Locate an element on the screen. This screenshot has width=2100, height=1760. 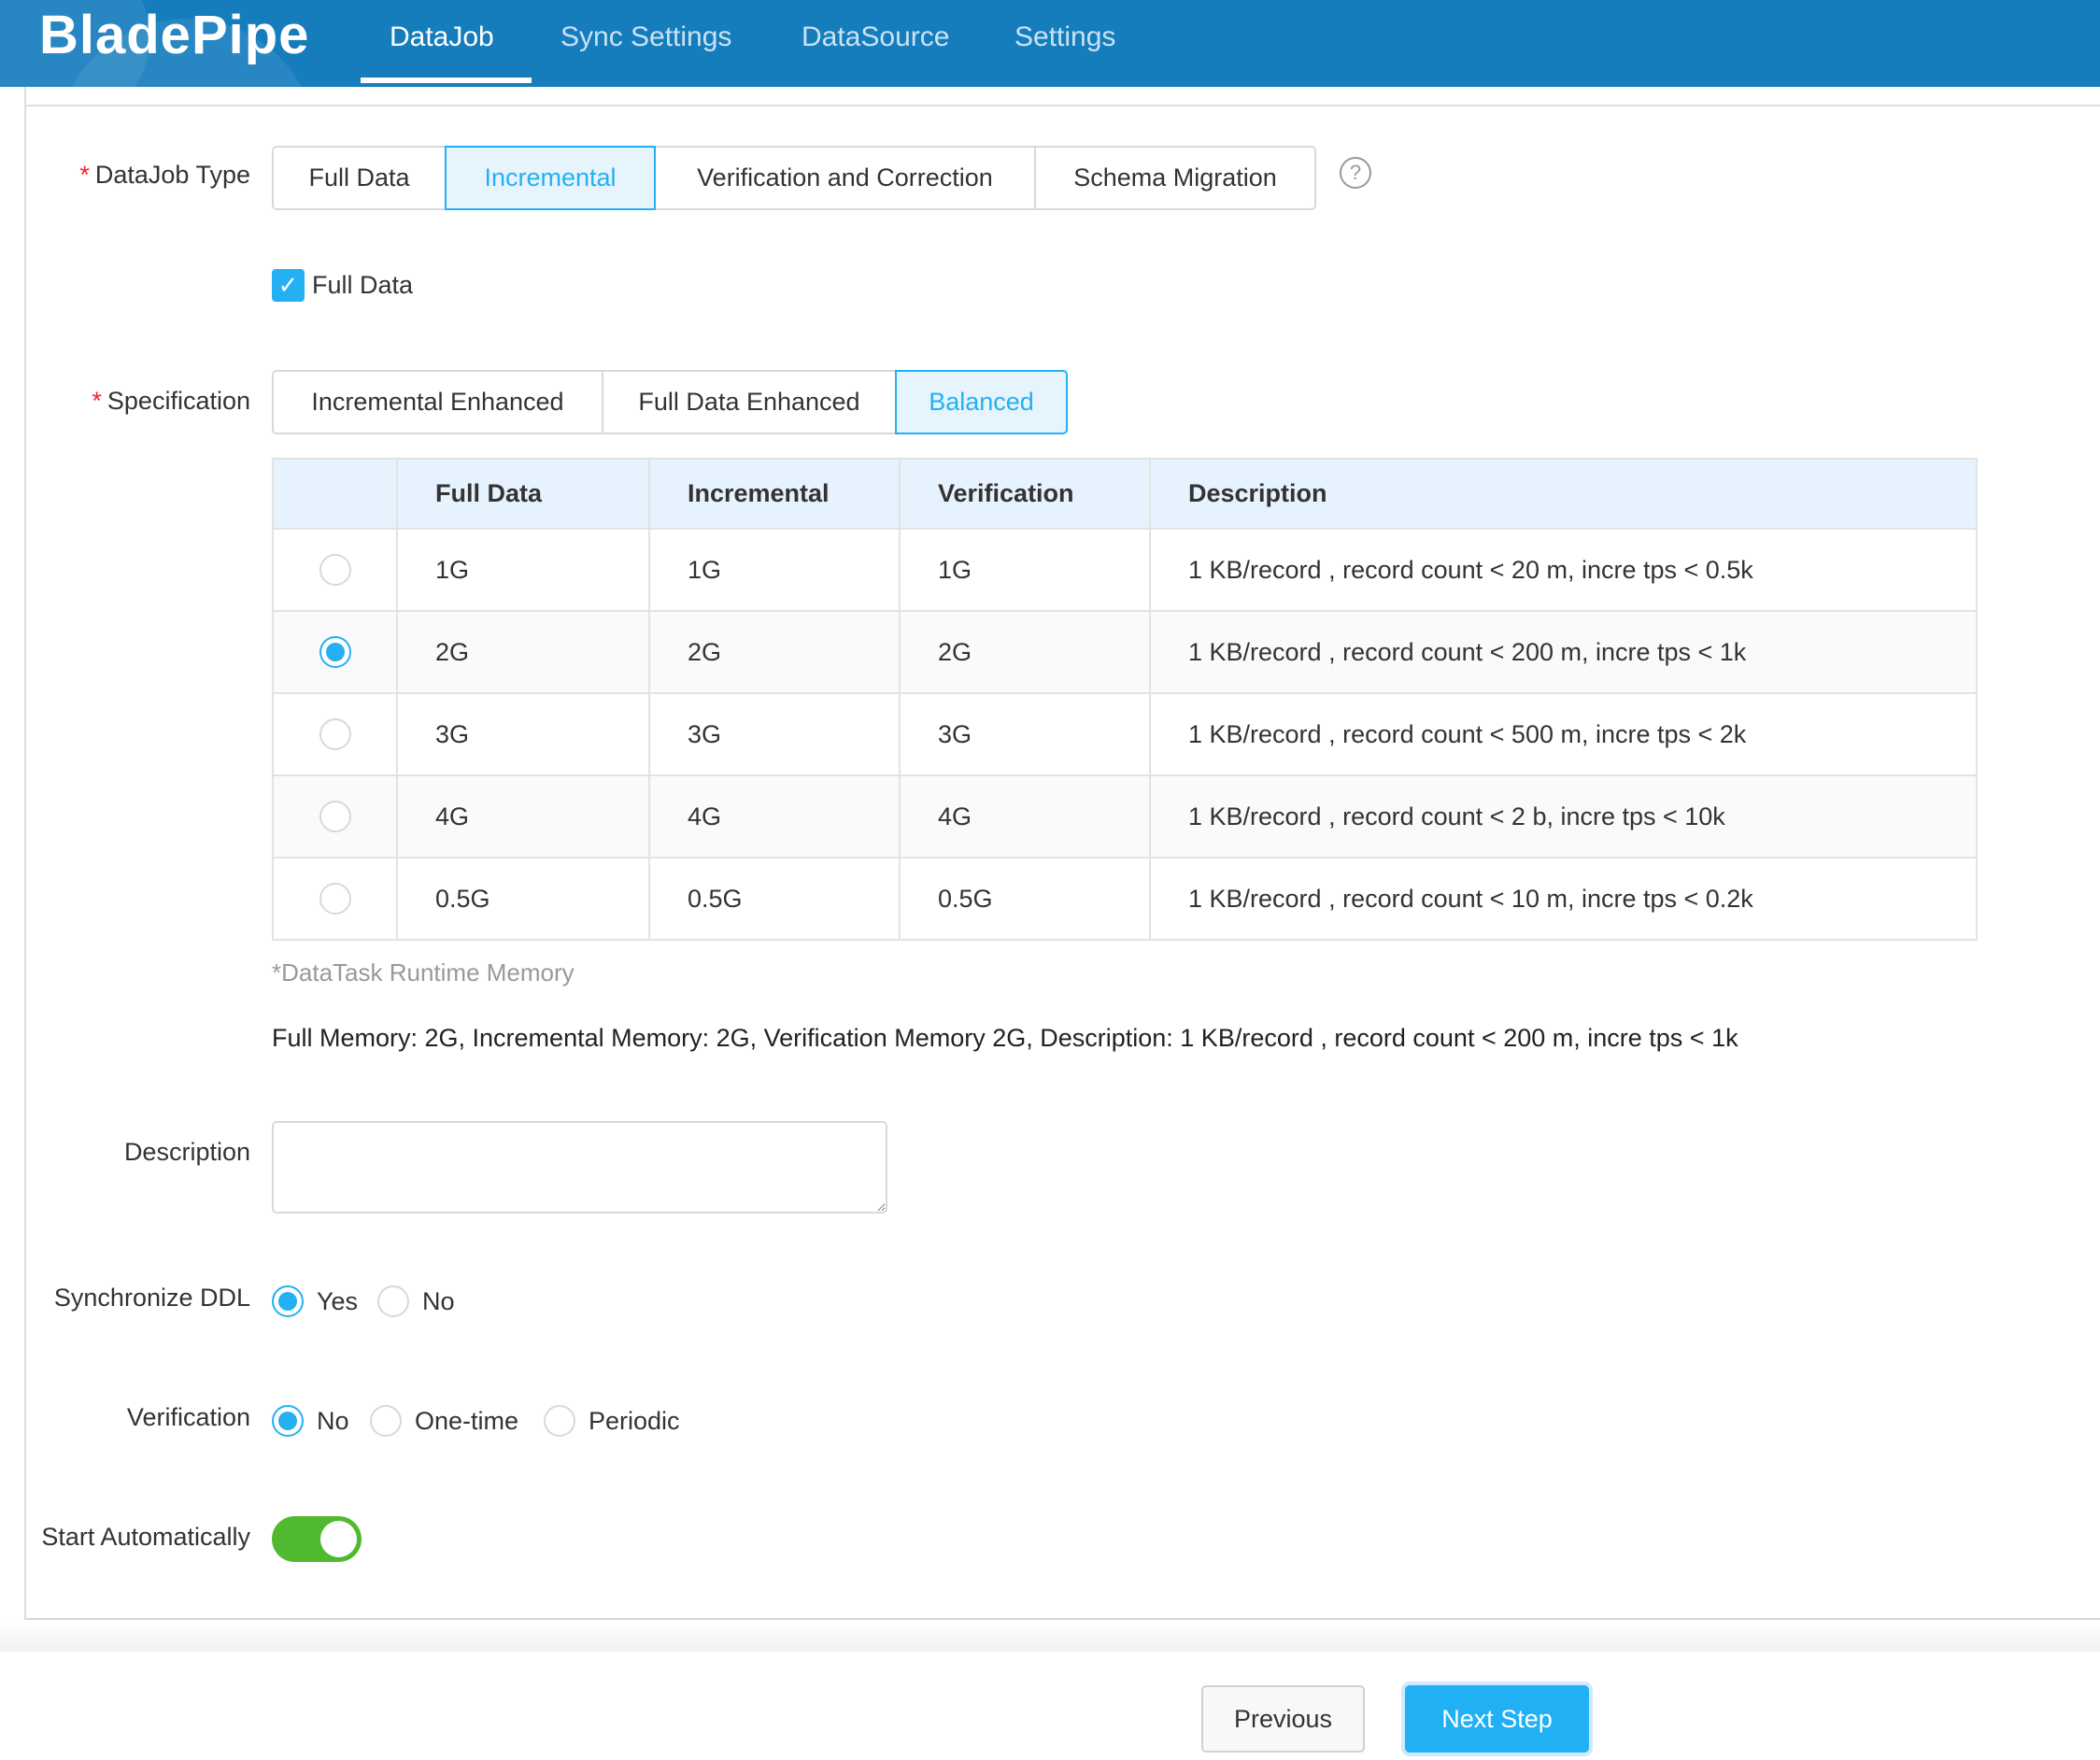
runtime-memory-note: *DataTask Runtime Memory is located at coordinates (424, 972).